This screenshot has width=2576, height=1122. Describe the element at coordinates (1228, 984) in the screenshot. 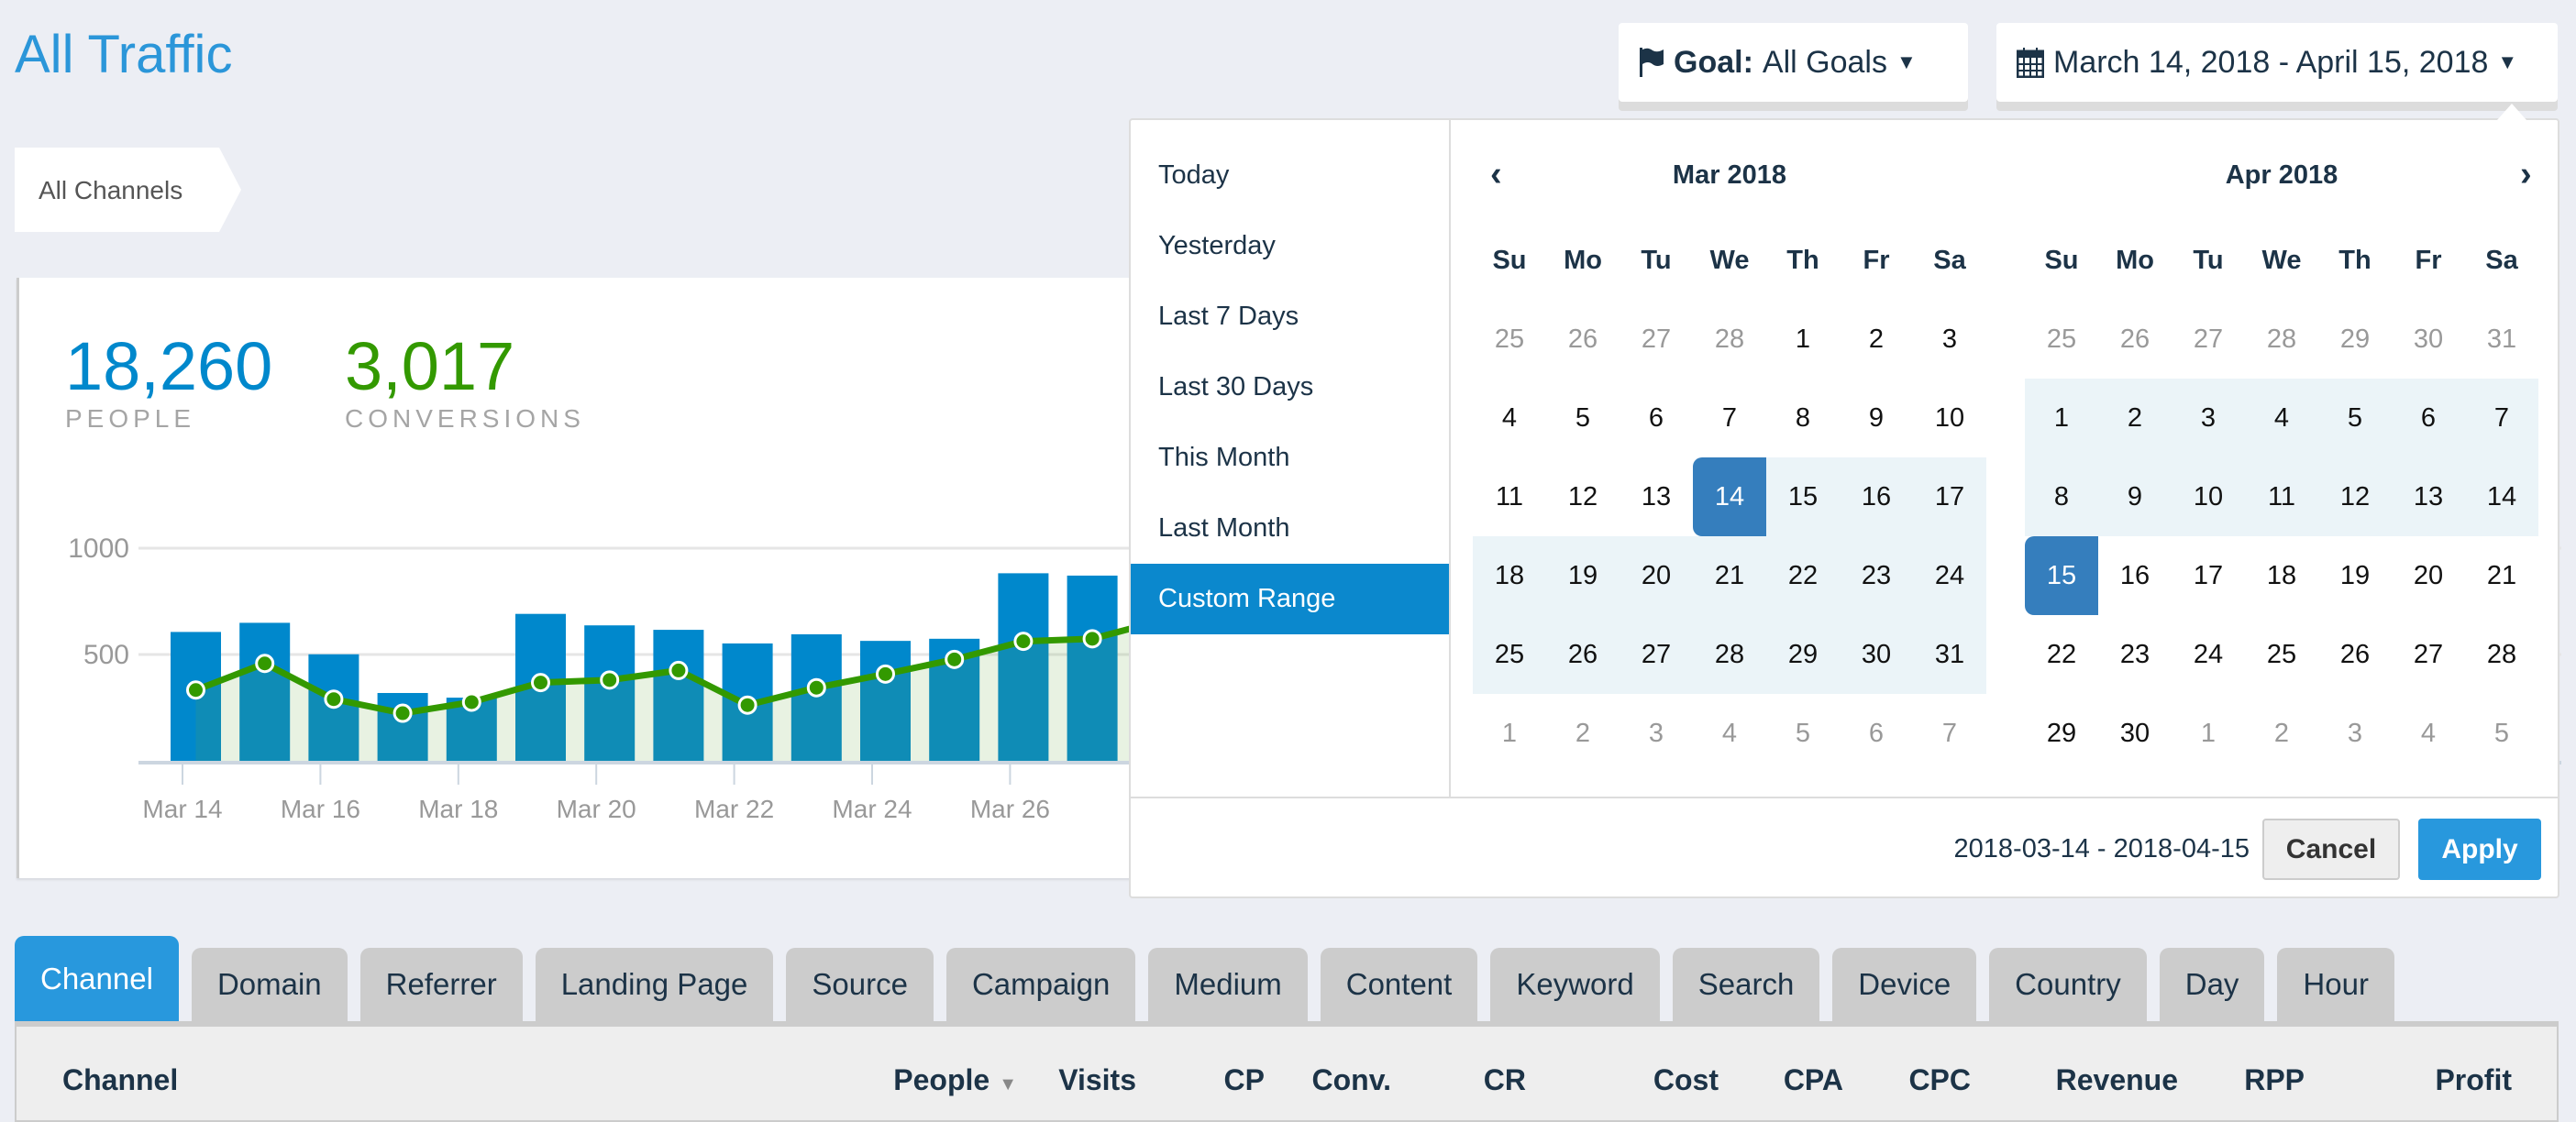

I see `tab-medium: Medium` at that location.